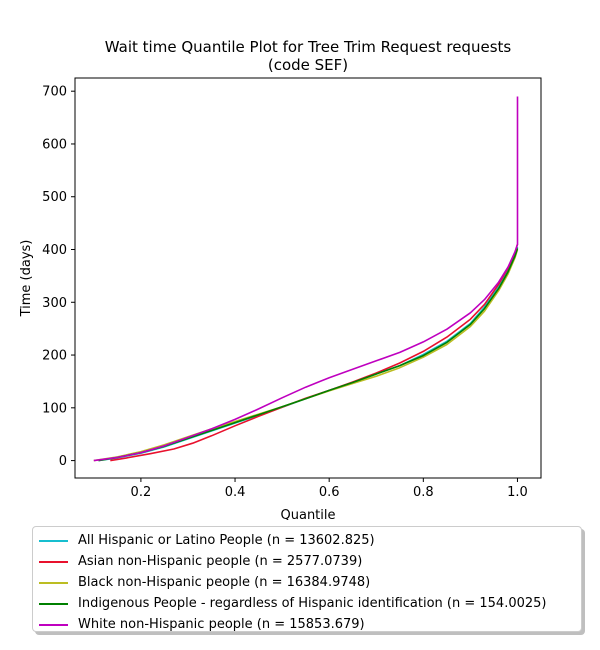 The image size is (600, 650). What do you see at coordinates (63, 461) in the screenshot?
I see `y-tick-label: 0` at bounding box center [63, 461].